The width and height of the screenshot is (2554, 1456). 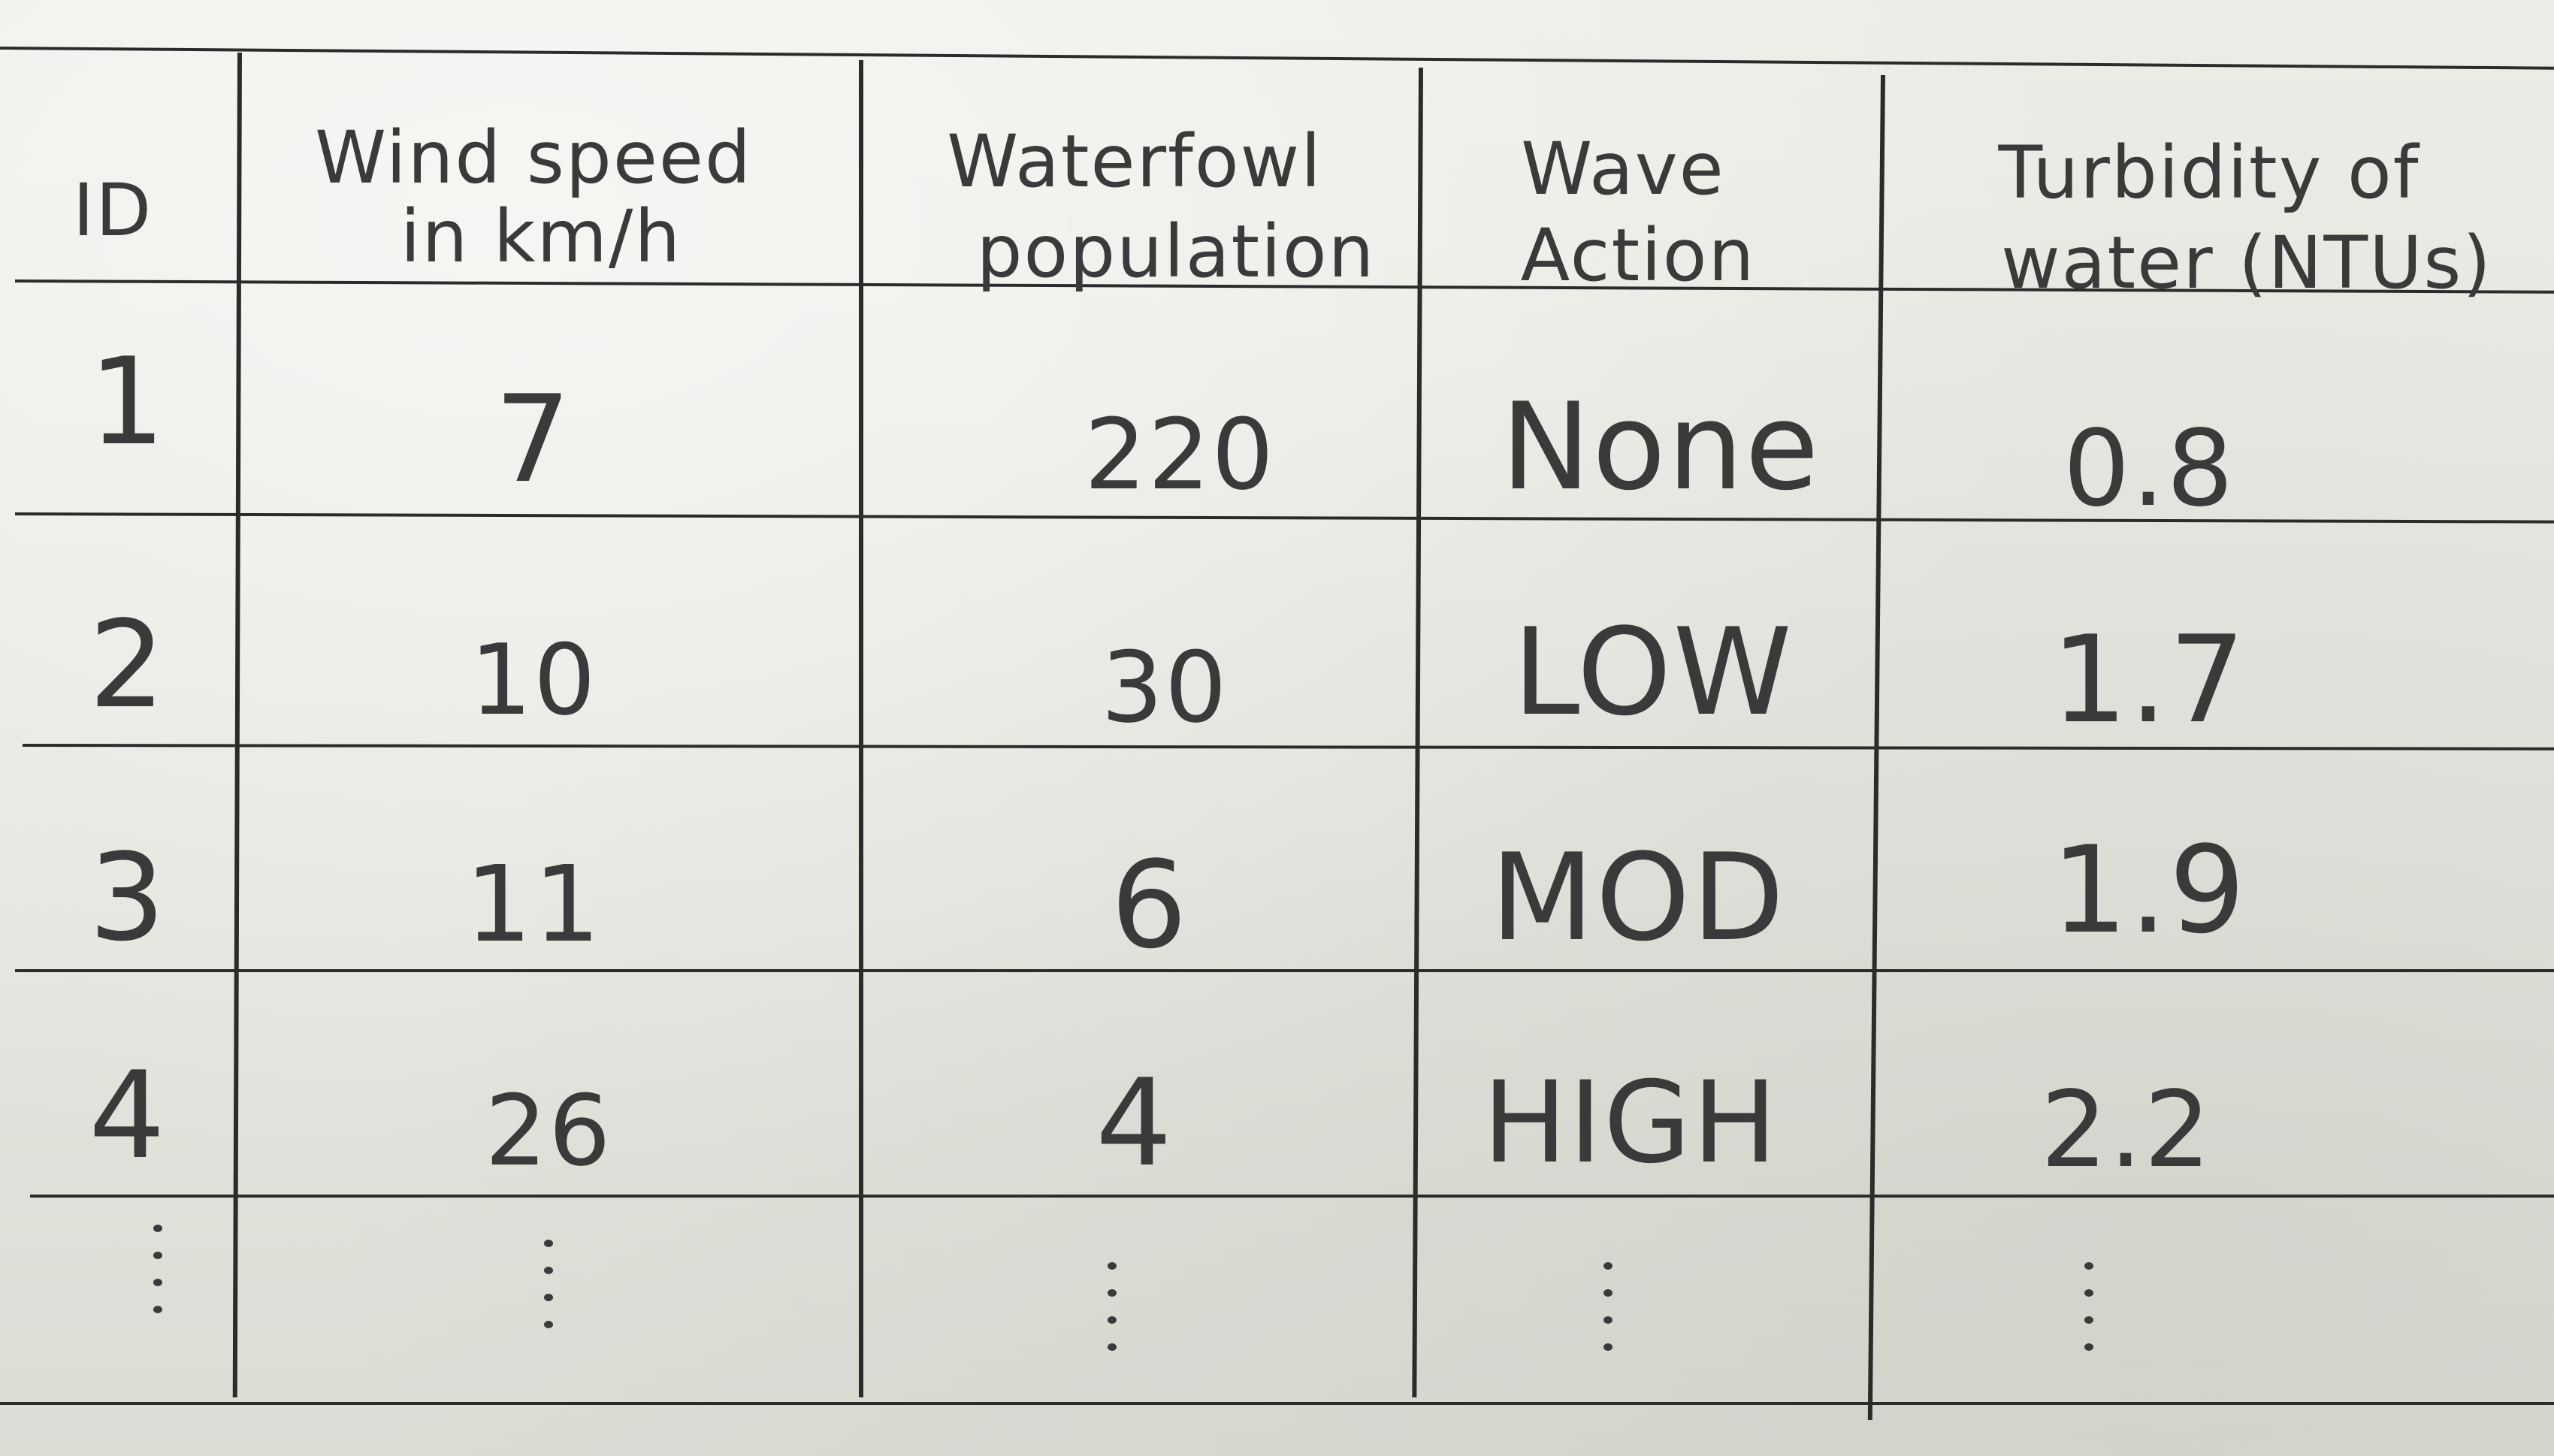 What do you see at coordinates (533, 439) in the screenshot?
I see `row1-wind: 7` at bounding box center [533, 439].